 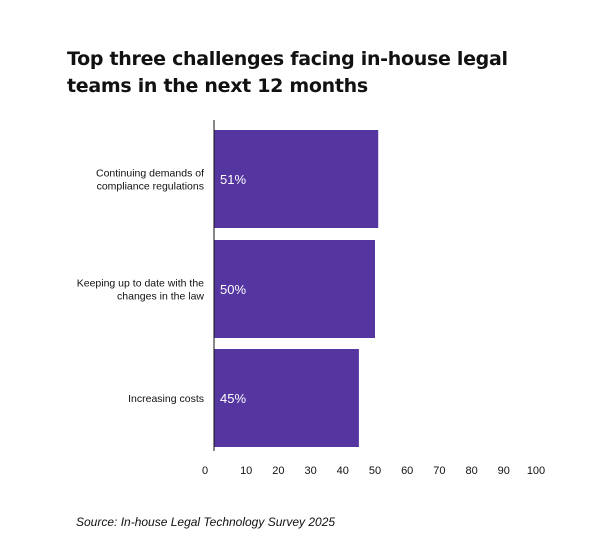 What do you see at coordinates (150, 174) in the screenshot?
I see `category-label: Continuing demands of` at bounding box center [150, 174].